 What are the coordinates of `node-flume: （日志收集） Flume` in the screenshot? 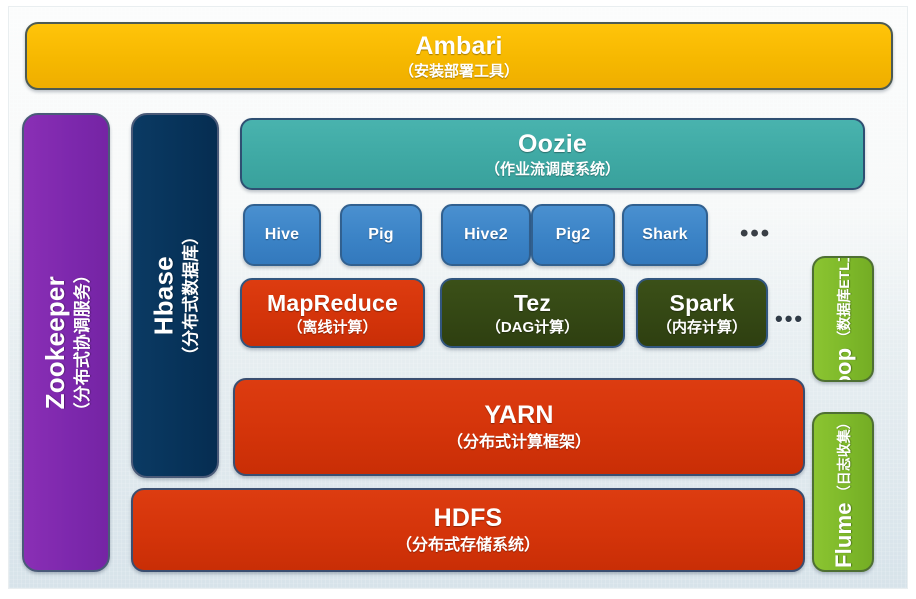 It's located at (843, 492).